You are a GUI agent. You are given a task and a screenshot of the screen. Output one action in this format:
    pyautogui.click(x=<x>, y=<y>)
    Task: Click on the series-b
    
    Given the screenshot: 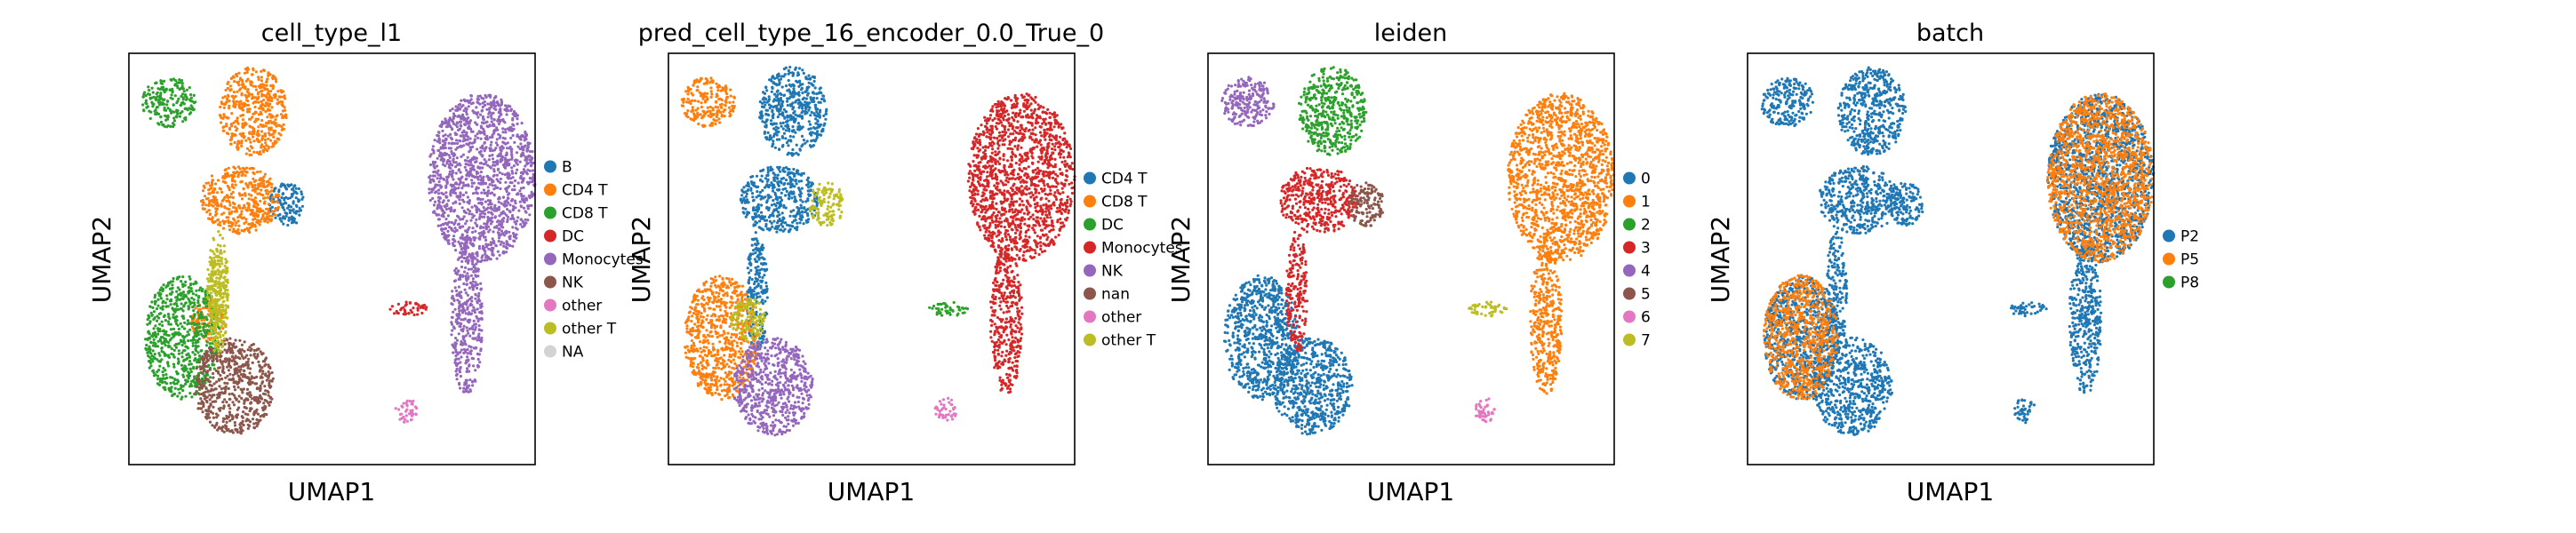 What is the action you would take?
    pyautogui.click(x=286, y=204)
    